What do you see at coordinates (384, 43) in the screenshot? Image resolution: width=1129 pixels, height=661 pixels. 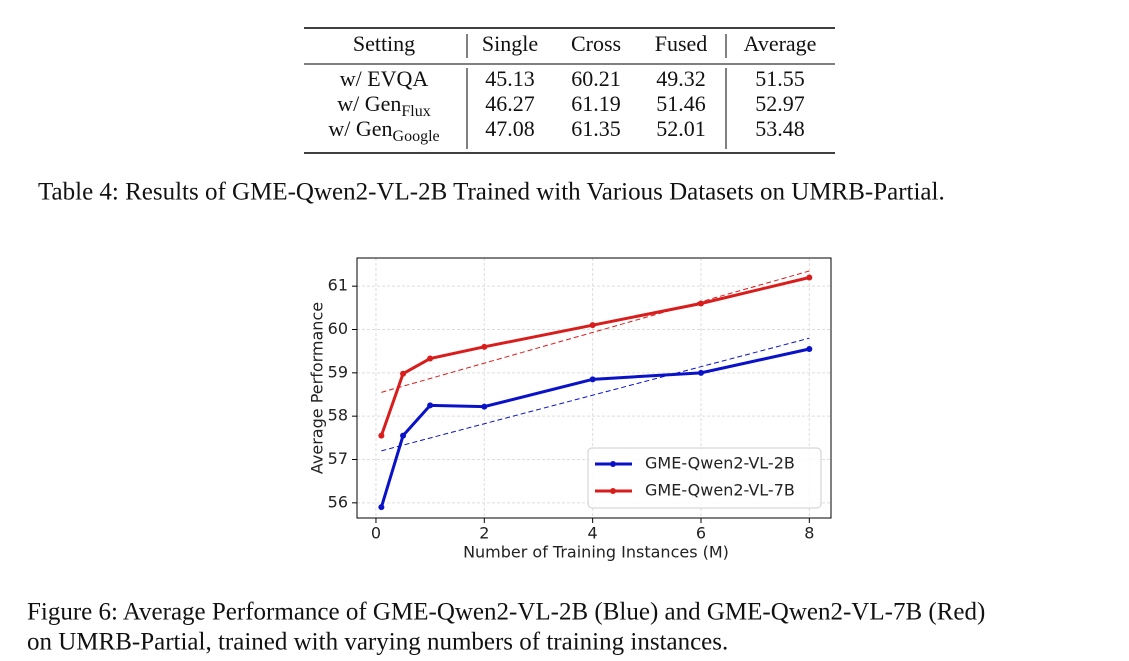 I see `table-header: Setting` at bounding box center [384, 43].